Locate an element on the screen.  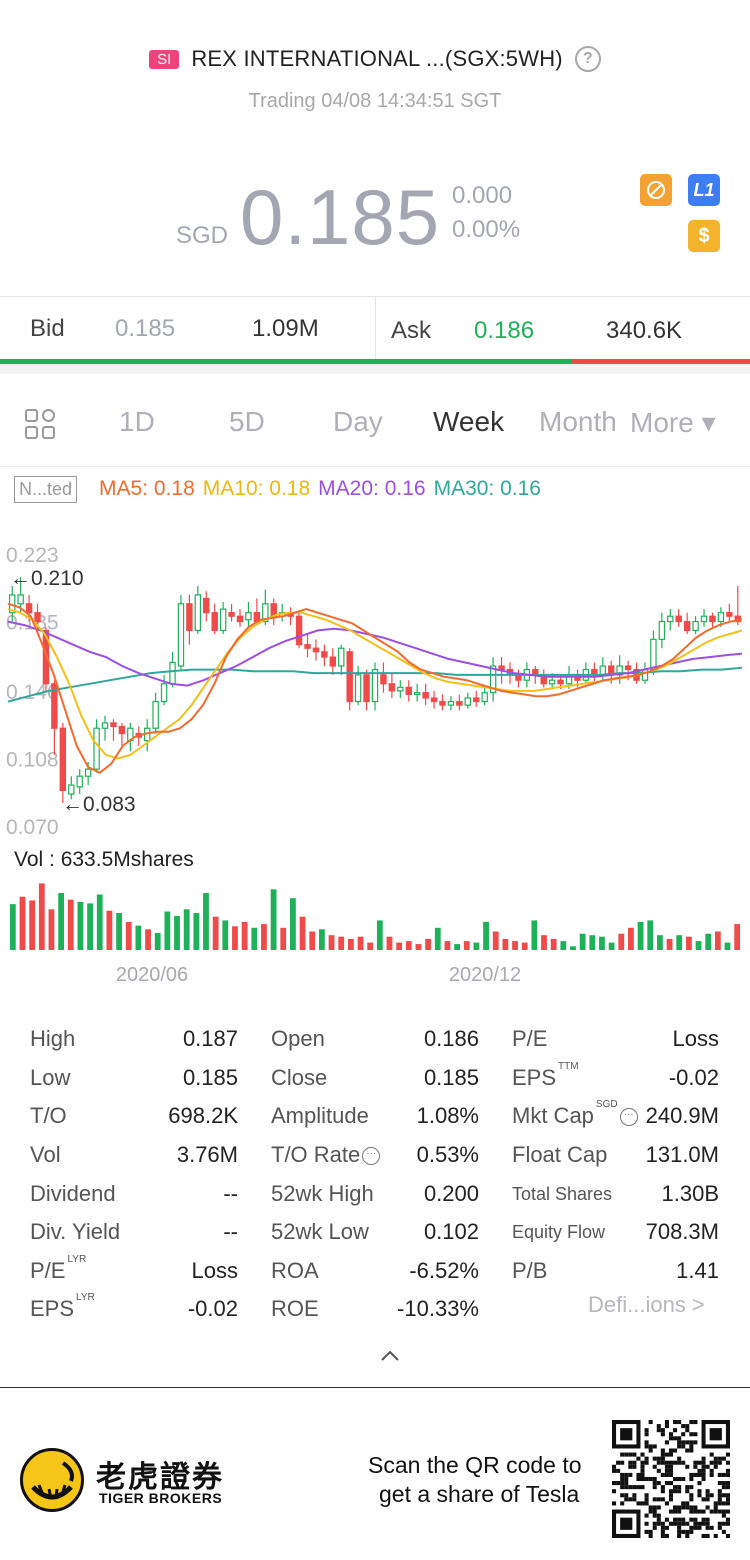
tab-5d: 5D is located at coordinates (247, 421).